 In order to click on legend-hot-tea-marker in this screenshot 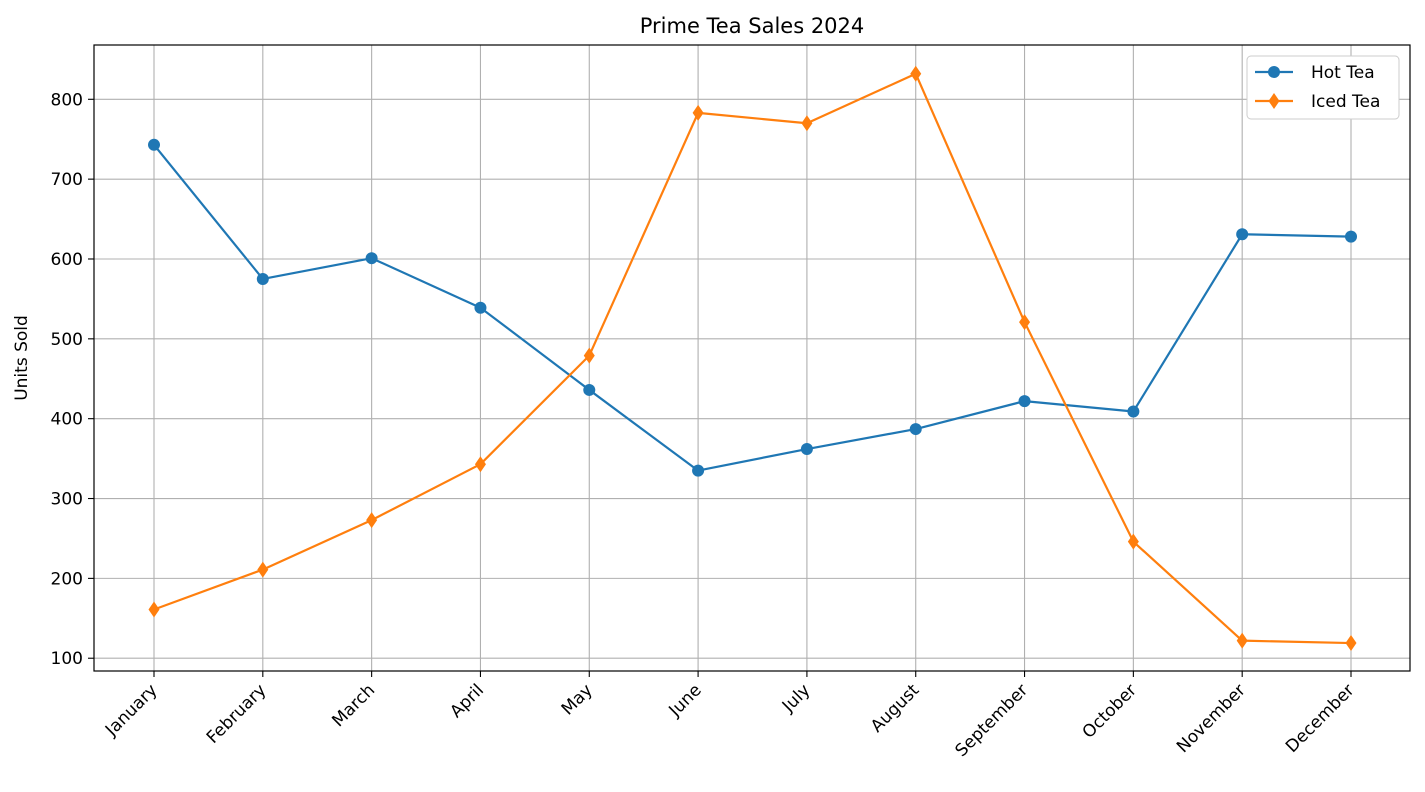, I will do `click(1274, 72)`.